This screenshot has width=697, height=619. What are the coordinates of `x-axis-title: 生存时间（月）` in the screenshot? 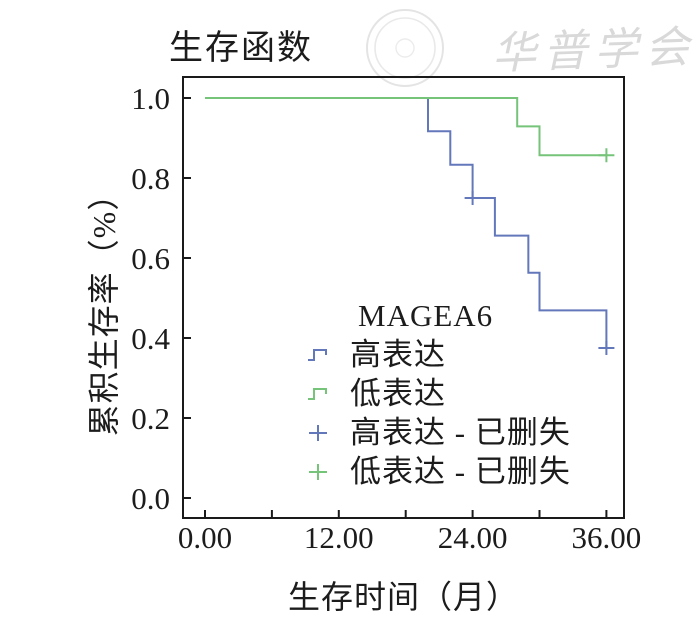 It's located at (403, 597).